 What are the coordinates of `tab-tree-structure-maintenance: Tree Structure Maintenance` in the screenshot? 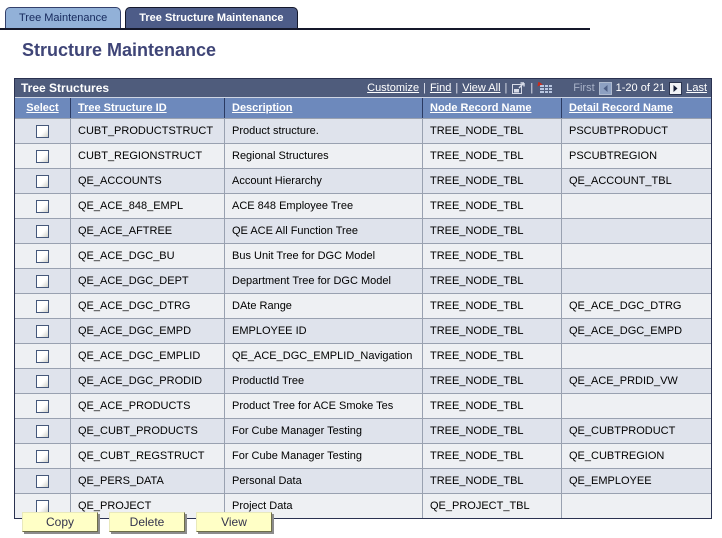 It's located at (211, 17).